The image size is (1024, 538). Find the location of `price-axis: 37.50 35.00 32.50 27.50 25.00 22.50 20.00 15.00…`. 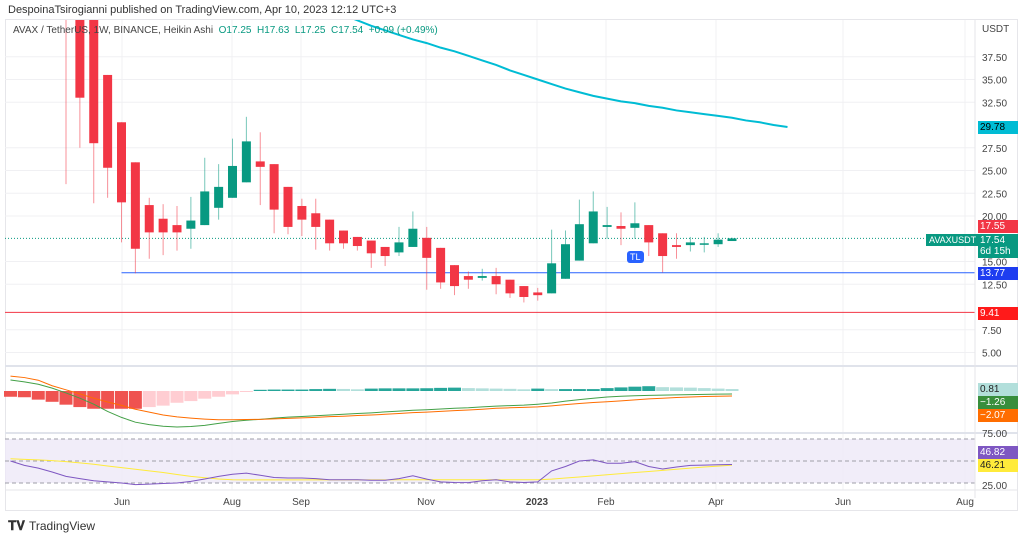

price-axis: 37.50 35.00 32.50 27.50 25.00 22.50 20.00 15.00… is located at coordinates (994, 206).